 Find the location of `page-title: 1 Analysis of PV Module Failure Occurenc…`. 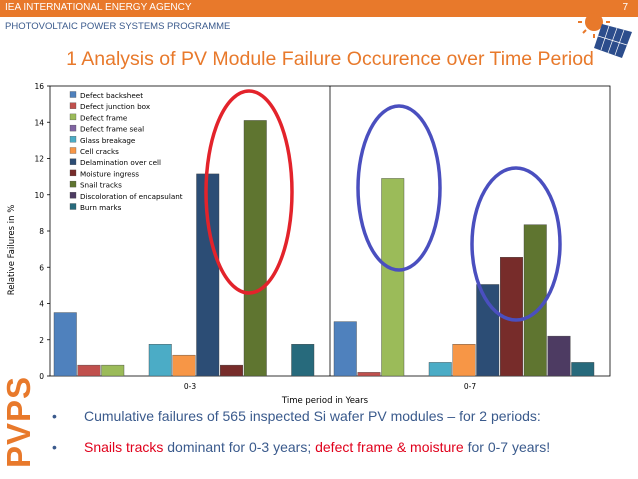

page-title: 1 Analysis of PV Module Failure Occurenc… is located at coordinates (330, 59).